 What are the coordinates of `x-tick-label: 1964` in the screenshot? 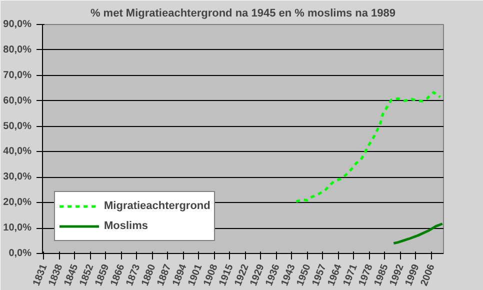 It's located at (335, 275).